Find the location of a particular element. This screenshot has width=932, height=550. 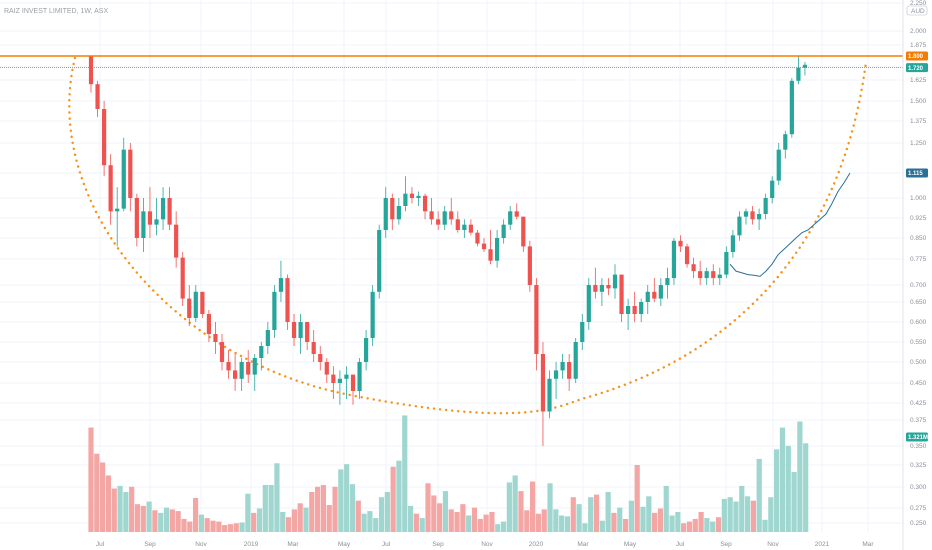

last-price-badge-bg is located at coordinates (917, 68).